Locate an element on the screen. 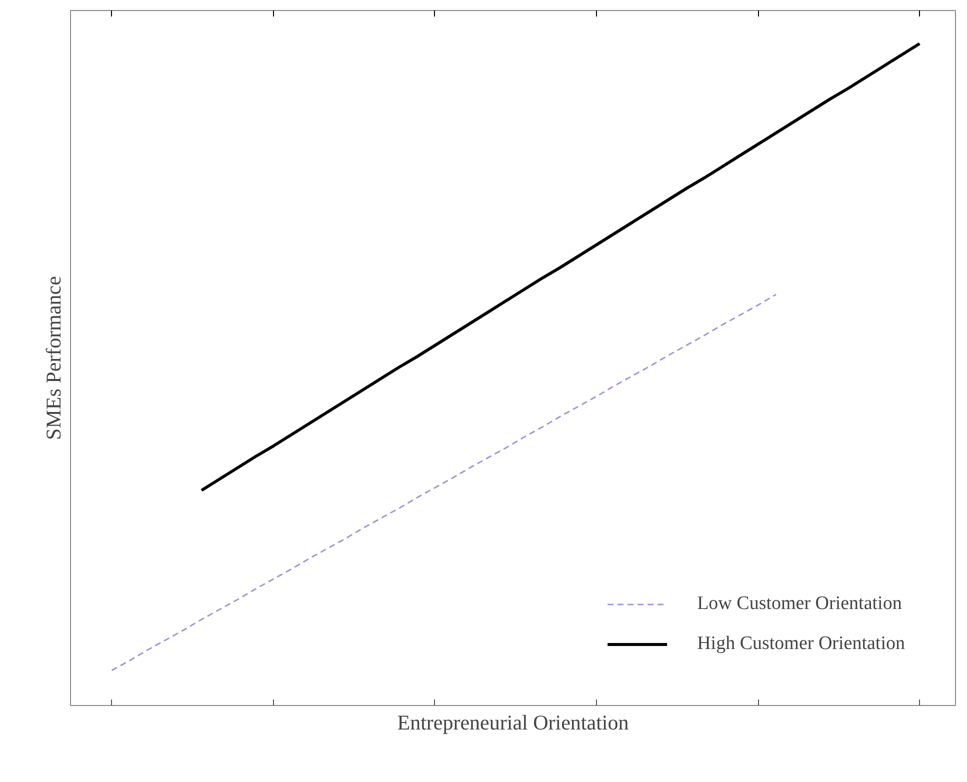  x-axis-title: Entrepreneurial Orientation is located at coordinates (513, 722).